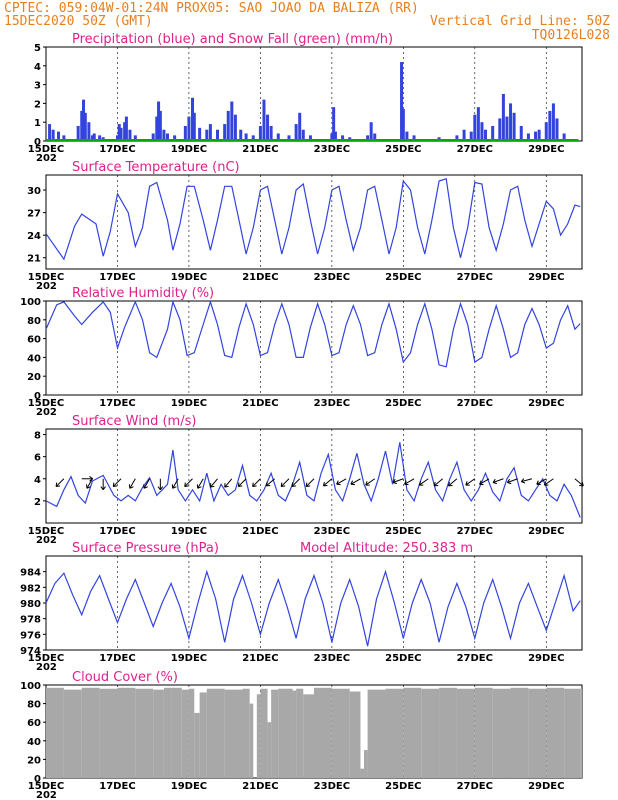  What do you see at coordinates (37, 48) in the screenshot?
I see `y-tick-label: 5` at bounding box center [37, 48].